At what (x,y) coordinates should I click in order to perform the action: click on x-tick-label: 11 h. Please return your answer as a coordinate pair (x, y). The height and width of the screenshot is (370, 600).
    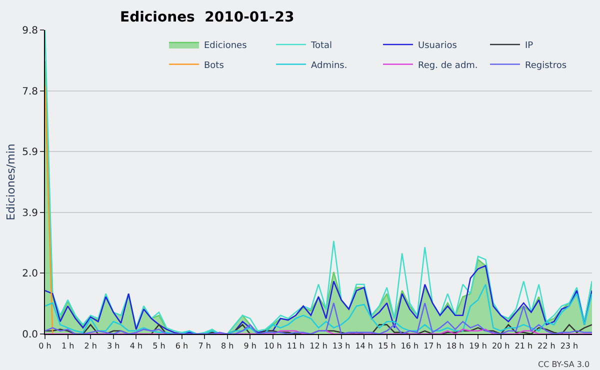
    Looking at the image, I should click on (295, 346).